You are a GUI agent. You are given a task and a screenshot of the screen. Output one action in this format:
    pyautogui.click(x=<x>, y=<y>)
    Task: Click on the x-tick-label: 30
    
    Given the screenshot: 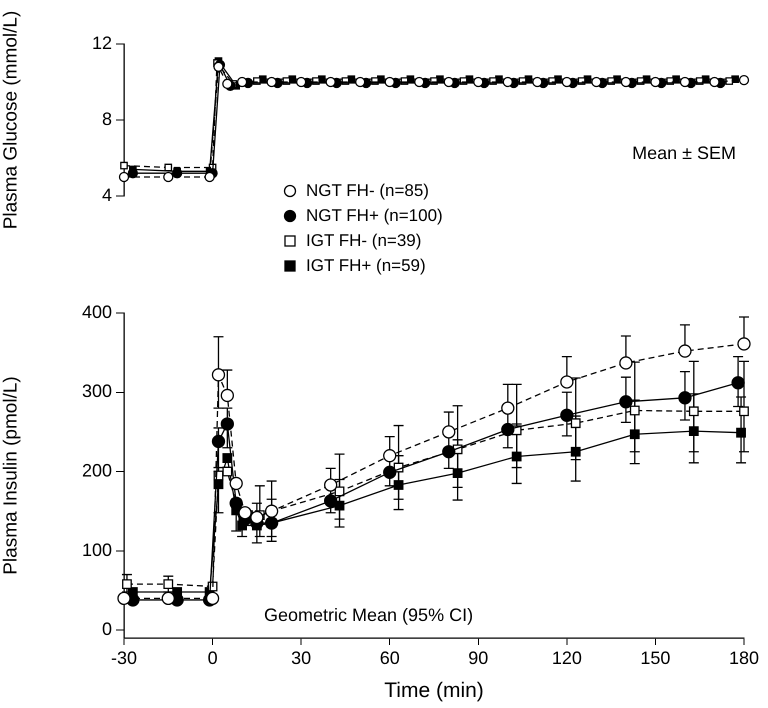 What is the action you would take?
    pyautogui.click(x=301, y=658)
    